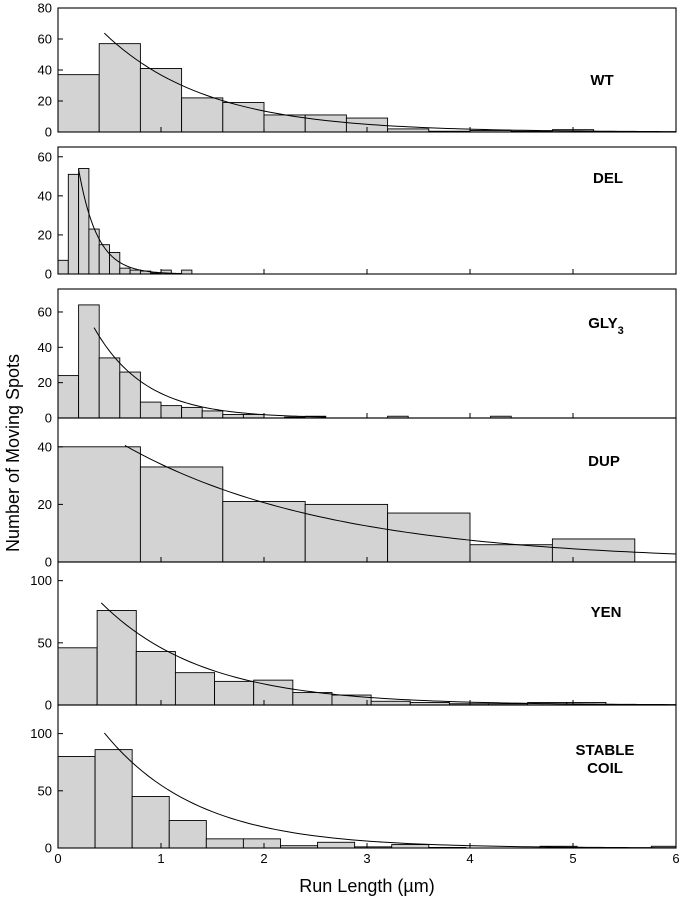  I want to click on panel-3: 0 20 40 60 GLY3, so click(357, 357).